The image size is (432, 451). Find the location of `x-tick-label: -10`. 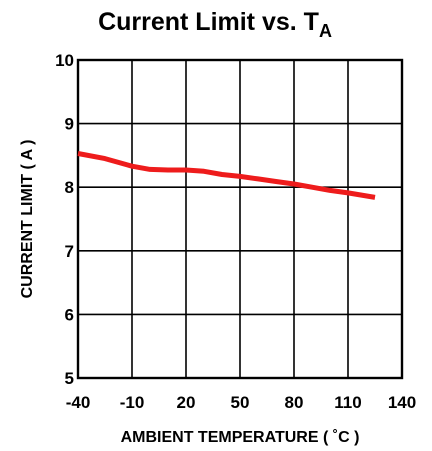

x-tick-label: -10 is located at coordinates (132, 402).